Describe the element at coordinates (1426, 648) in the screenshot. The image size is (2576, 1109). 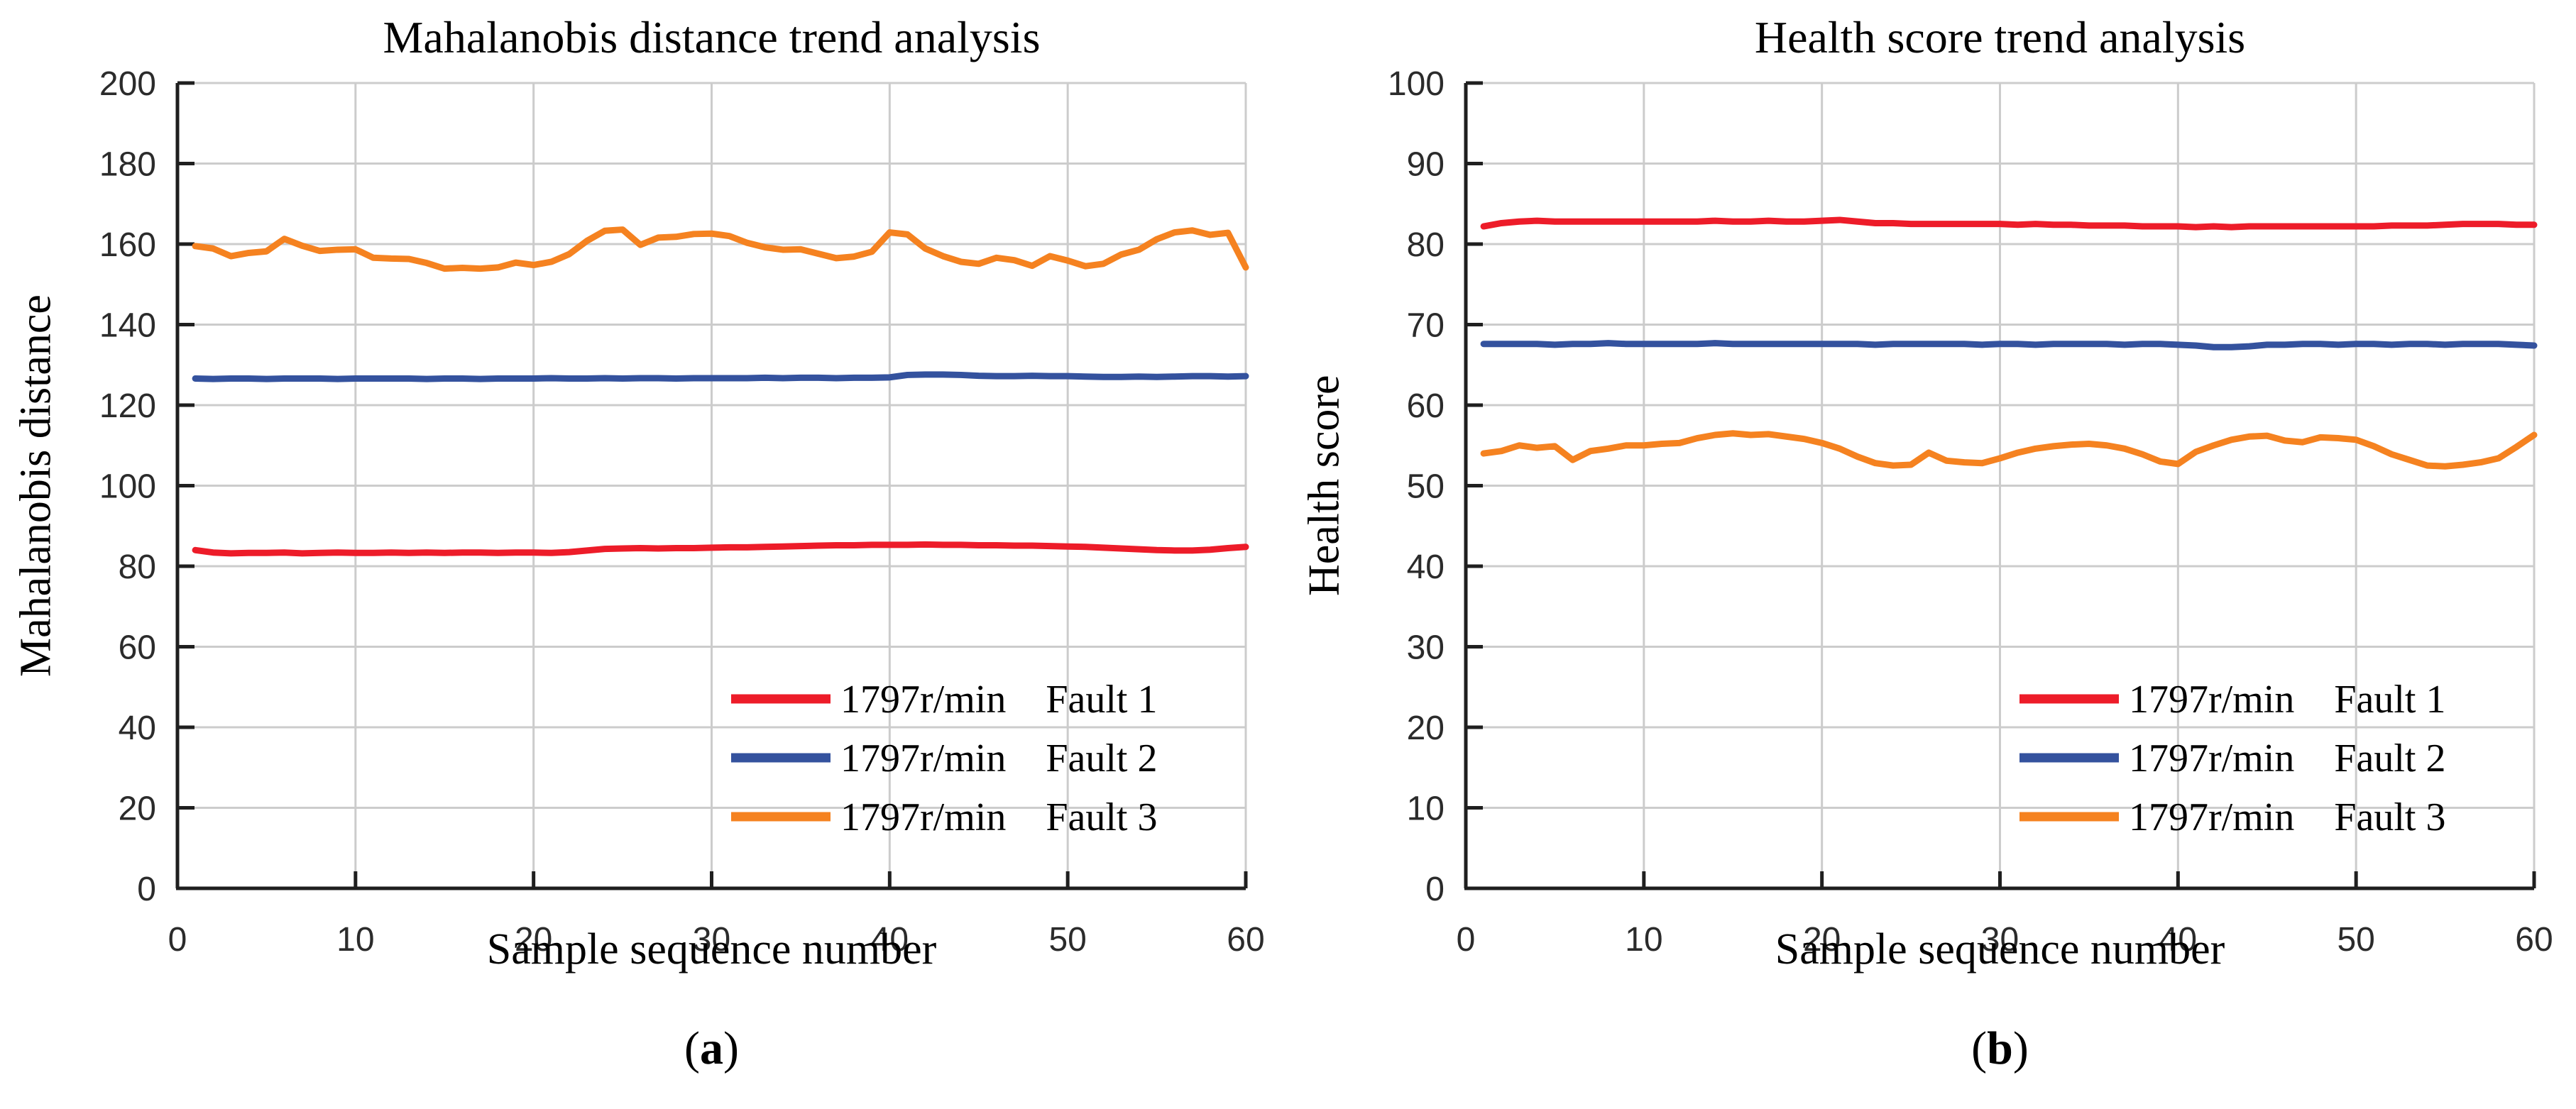
I see `y-tick-label: 30` at that location.